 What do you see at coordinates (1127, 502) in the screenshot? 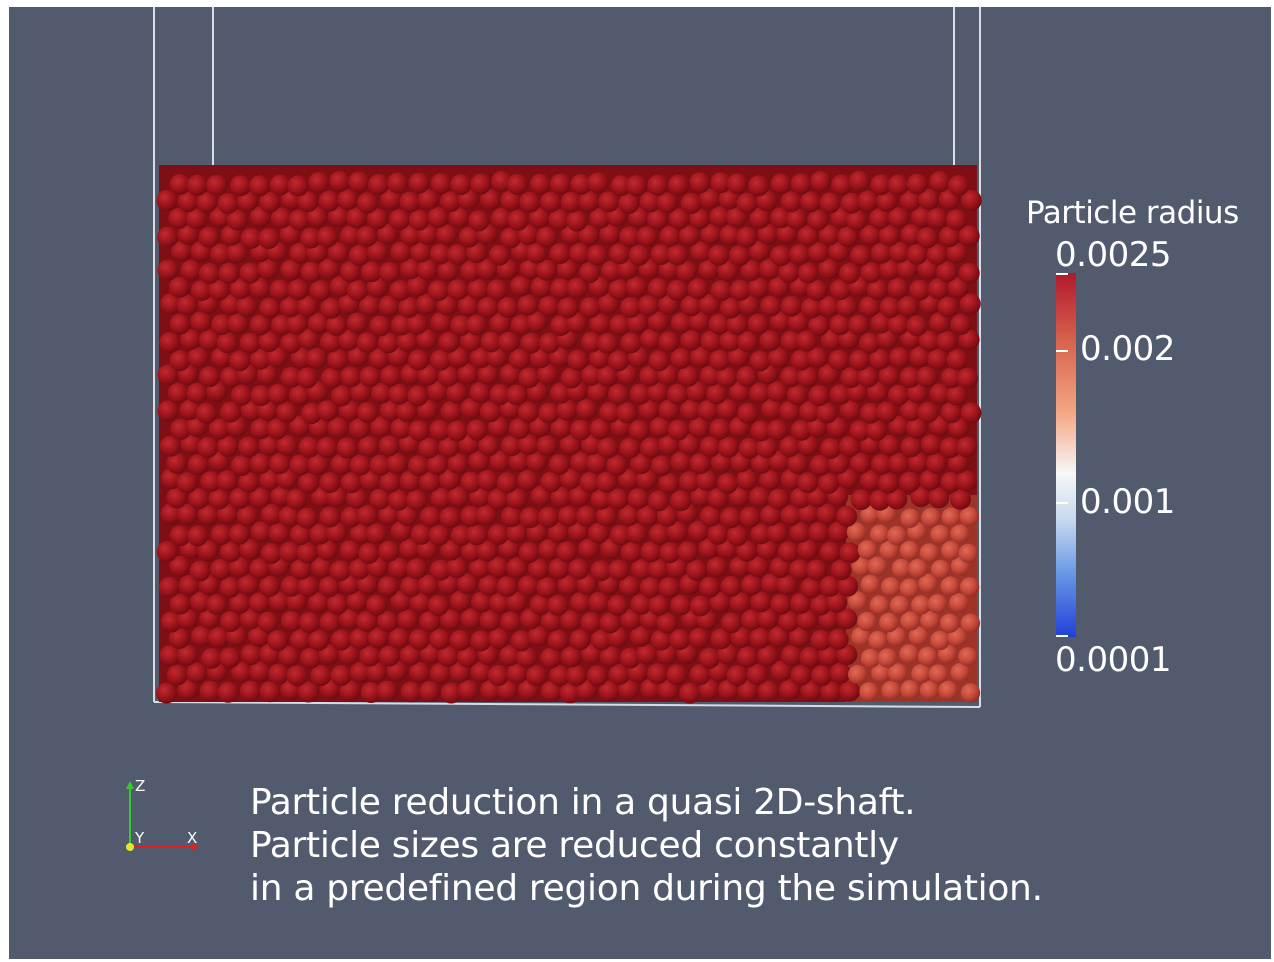
I see `colorbar-tick-3: 0.001` at bounding box center [1127, 502].